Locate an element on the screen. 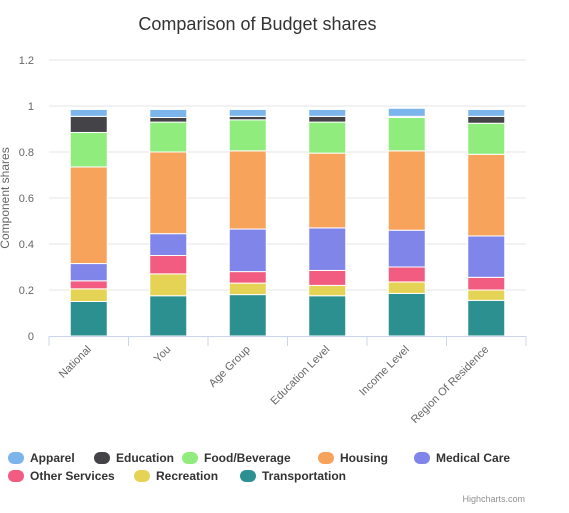 The width and height of the screenshot is (569, 513). y-tick-label: 1.2 is located at coordinates (26, 61).